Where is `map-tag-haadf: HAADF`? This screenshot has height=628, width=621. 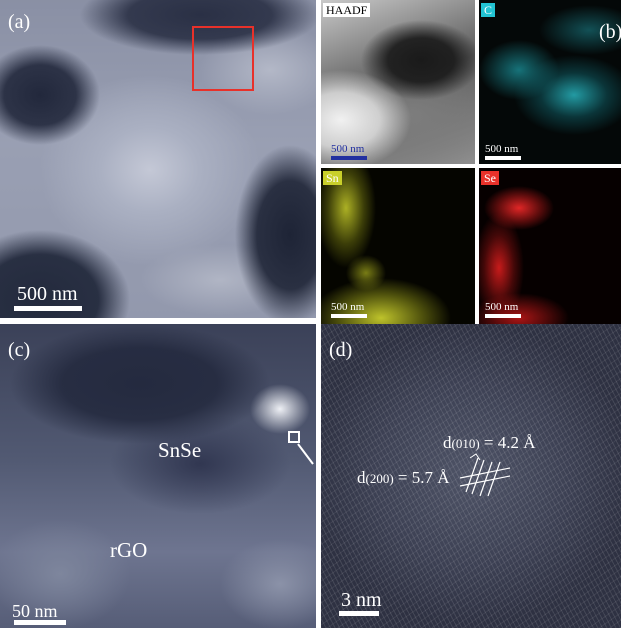 map-tag-haadf: HAADF is located at coordinates (347, 10).